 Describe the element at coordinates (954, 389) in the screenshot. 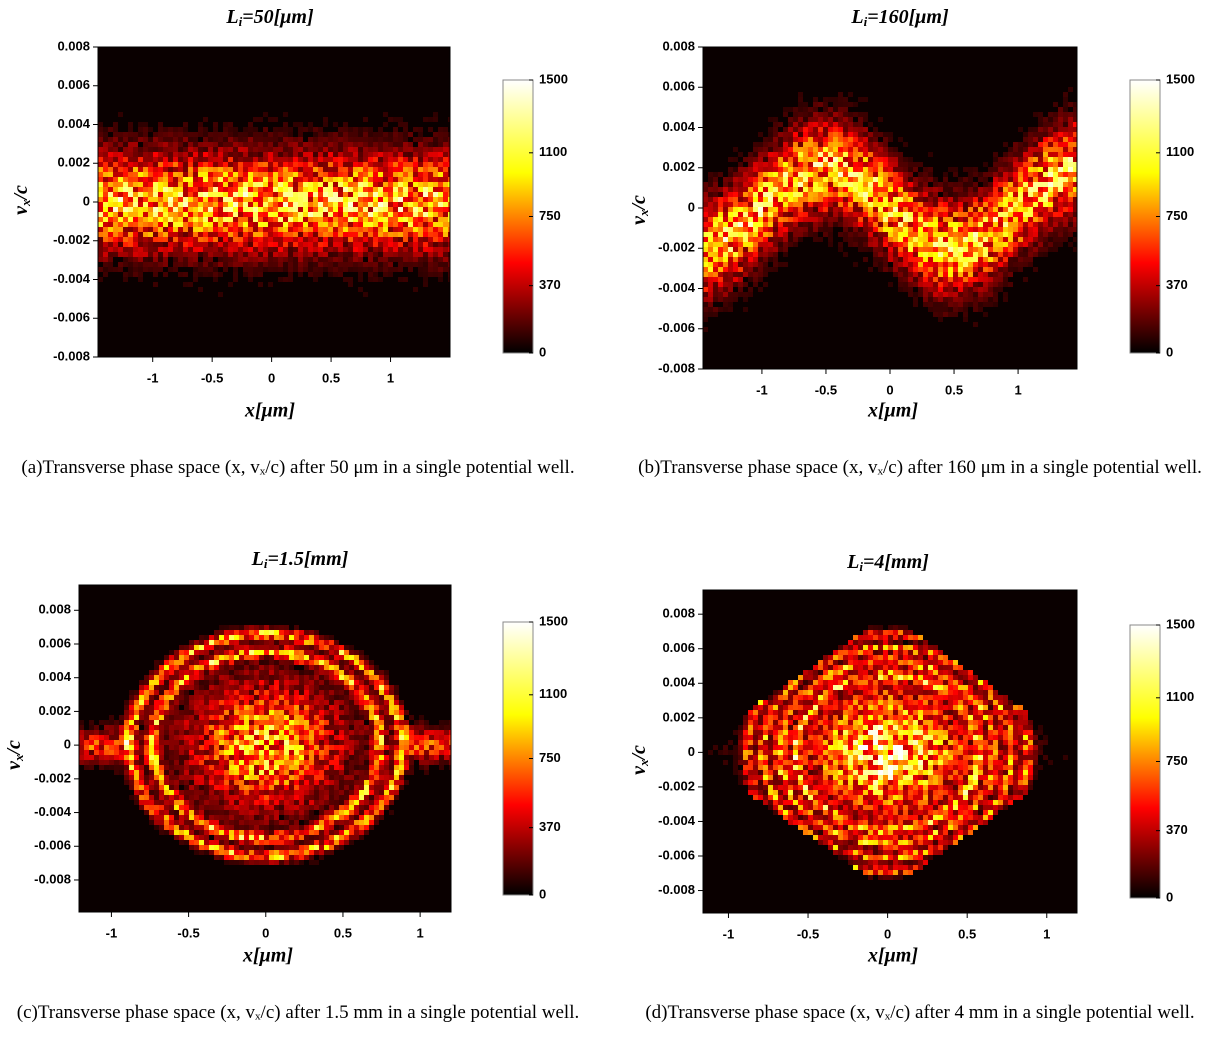

I see `x-tick-label: 0.5` at that location.